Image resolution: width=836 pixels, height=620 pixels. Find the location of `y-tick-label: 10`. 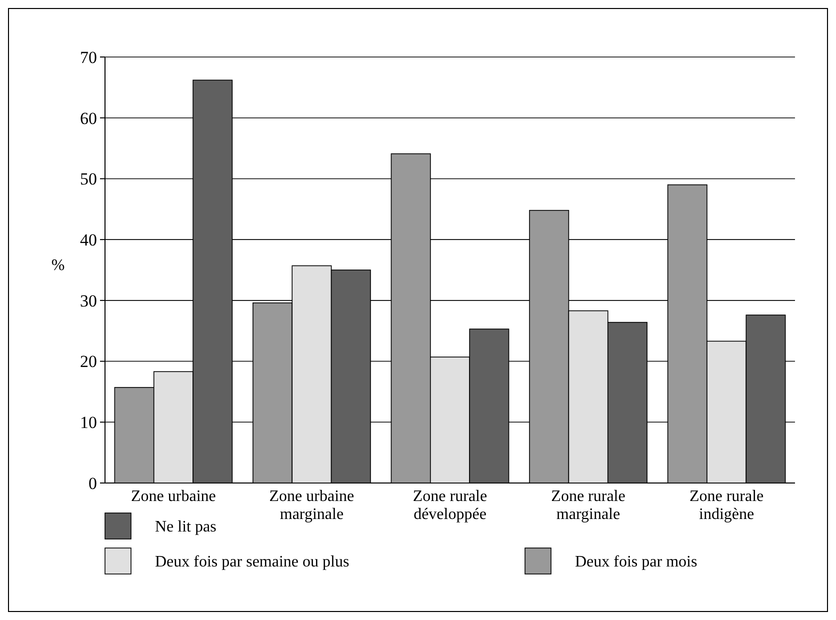

y-tick-label: 10 is located at coordinates (88, 422).